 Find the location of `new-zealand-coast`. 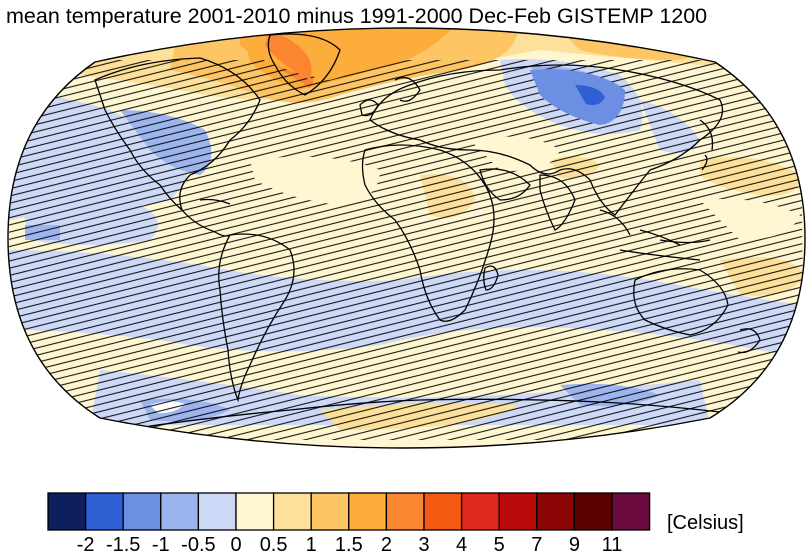

new-zealand-coast is located at coordinates (749, 341).